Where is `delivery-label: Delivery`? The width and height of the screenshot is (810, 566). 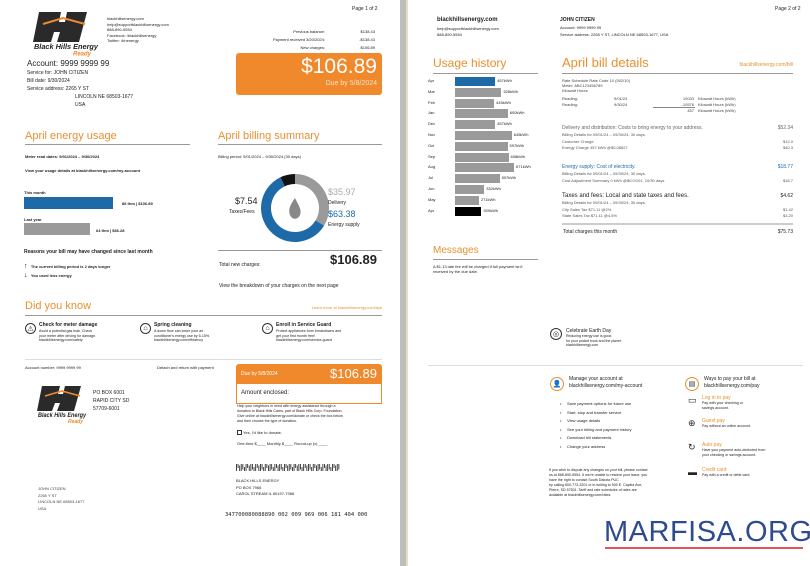
delivery-label: Delivery is located at coordinates (337, 203).